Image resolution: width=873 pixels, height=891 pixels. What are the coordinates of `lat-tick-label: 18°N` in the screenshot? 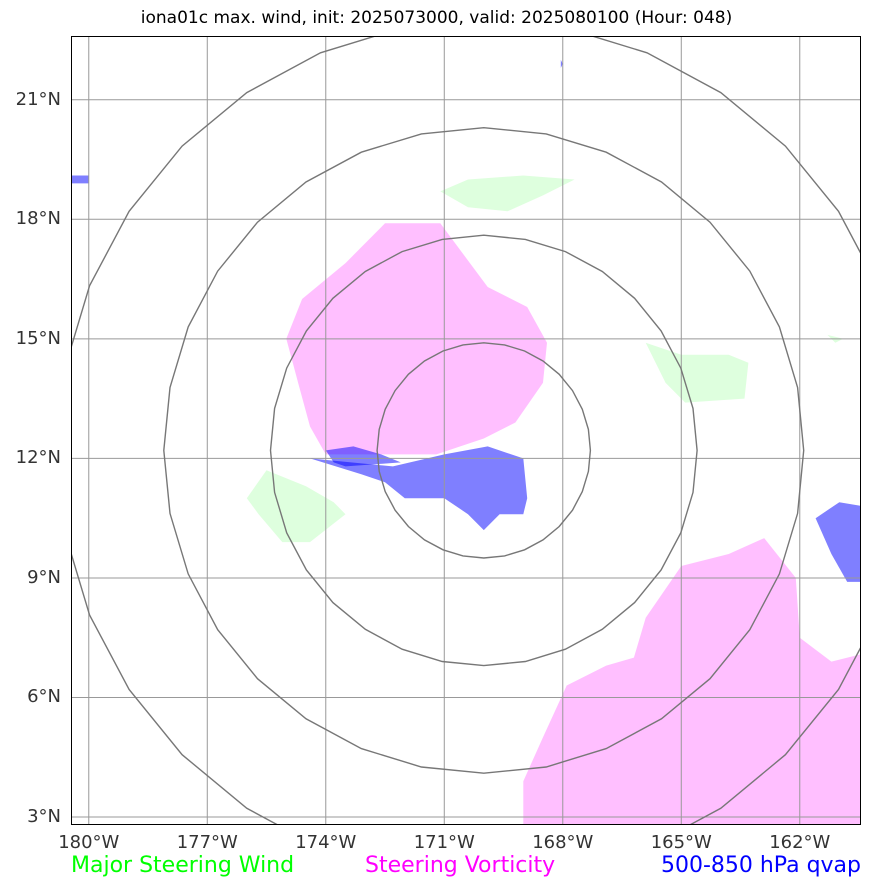 It's located at (38, 219).